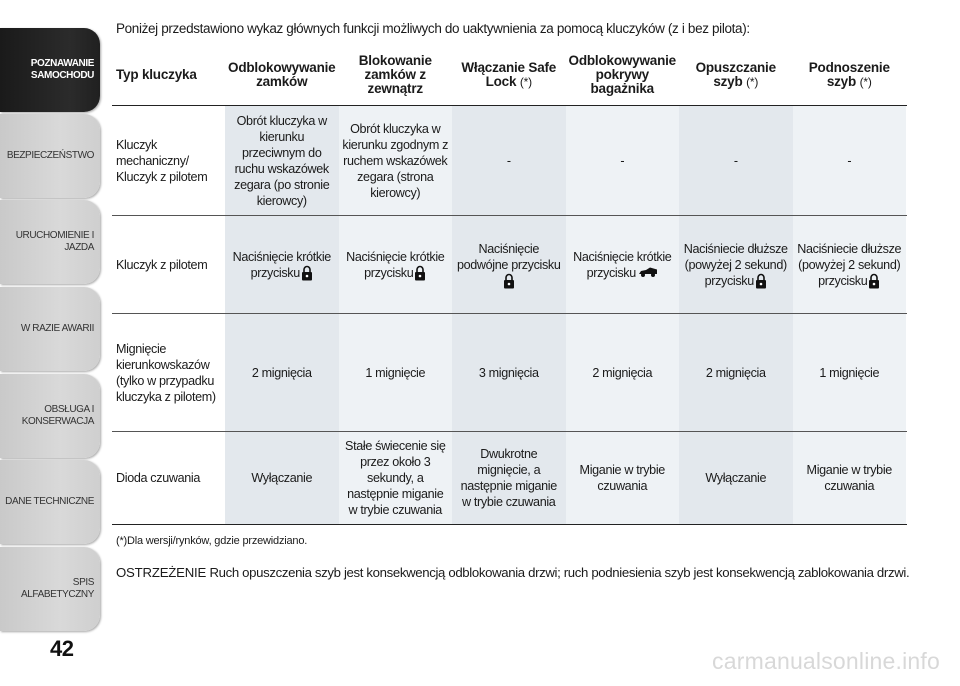 This screenshot has width=960, height=686. Describe the element at coordinates (849, 74) in the screenshot. I see `header-raise-windows: Podnoszenie szyb (*)` at that location.